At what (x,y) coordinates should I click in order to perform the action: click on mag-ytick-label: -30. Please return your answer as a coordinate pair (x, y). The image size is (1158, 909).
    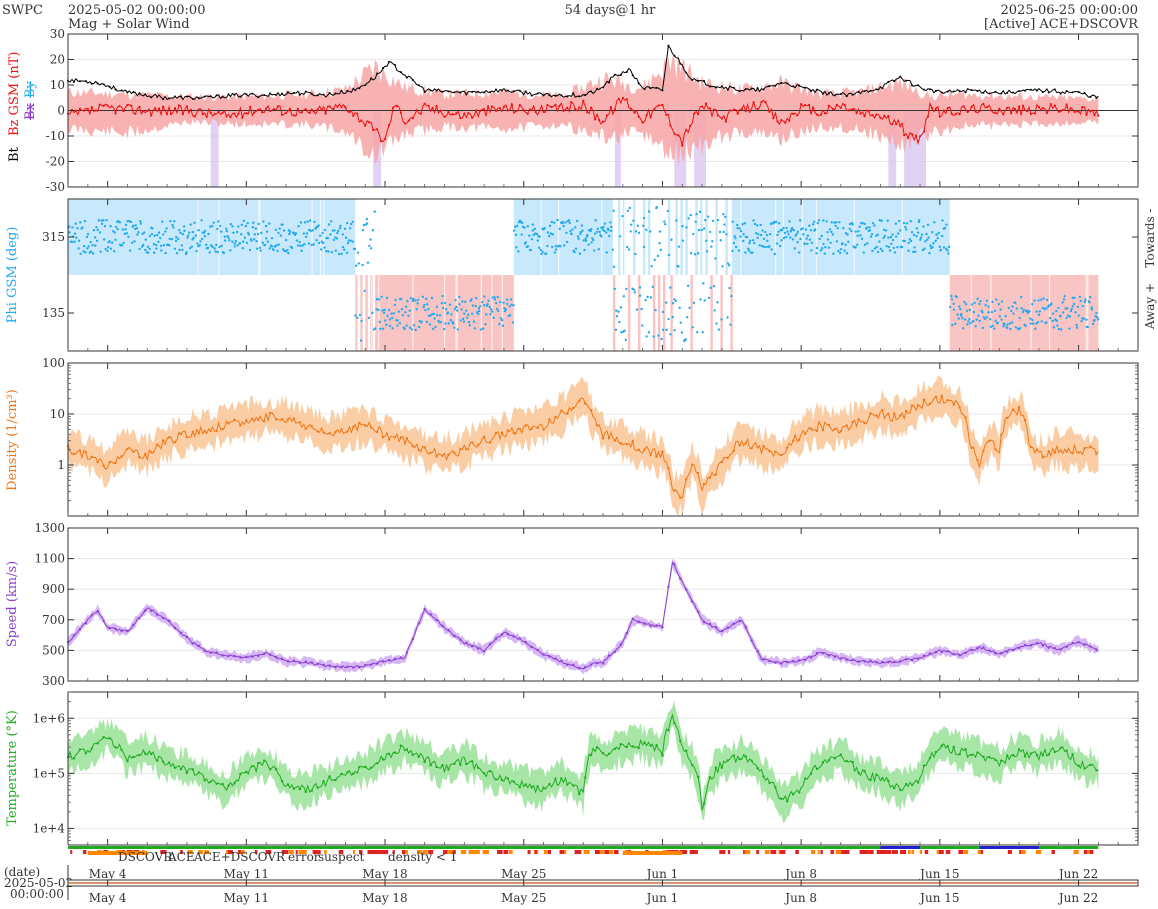
    Looking at the image, I should click on (55, 187).